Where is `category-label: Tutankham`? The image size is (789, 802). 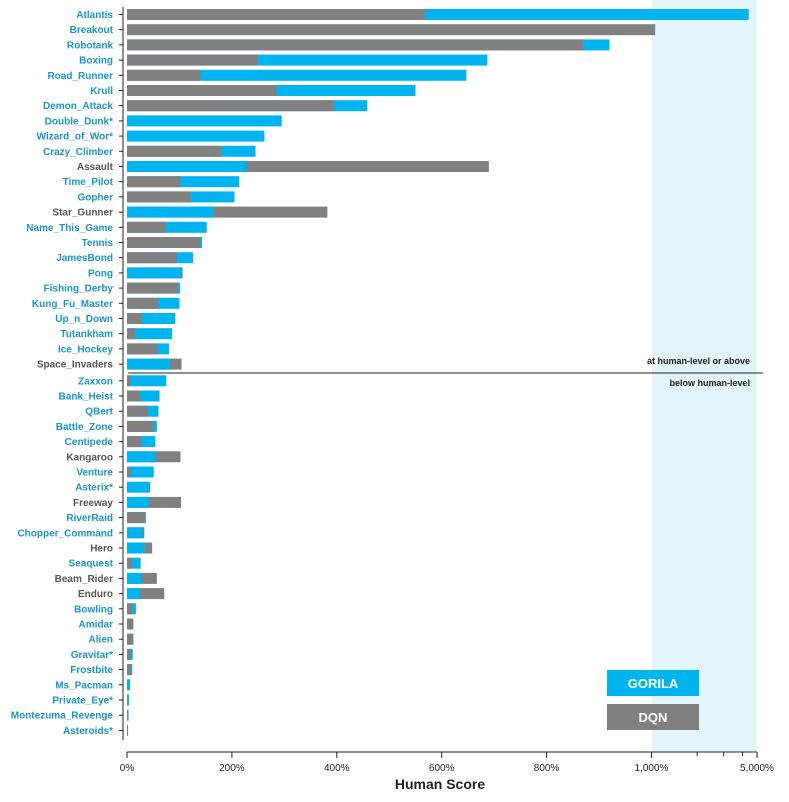
category-label: Tutankham is located at coordinates (86, 334).